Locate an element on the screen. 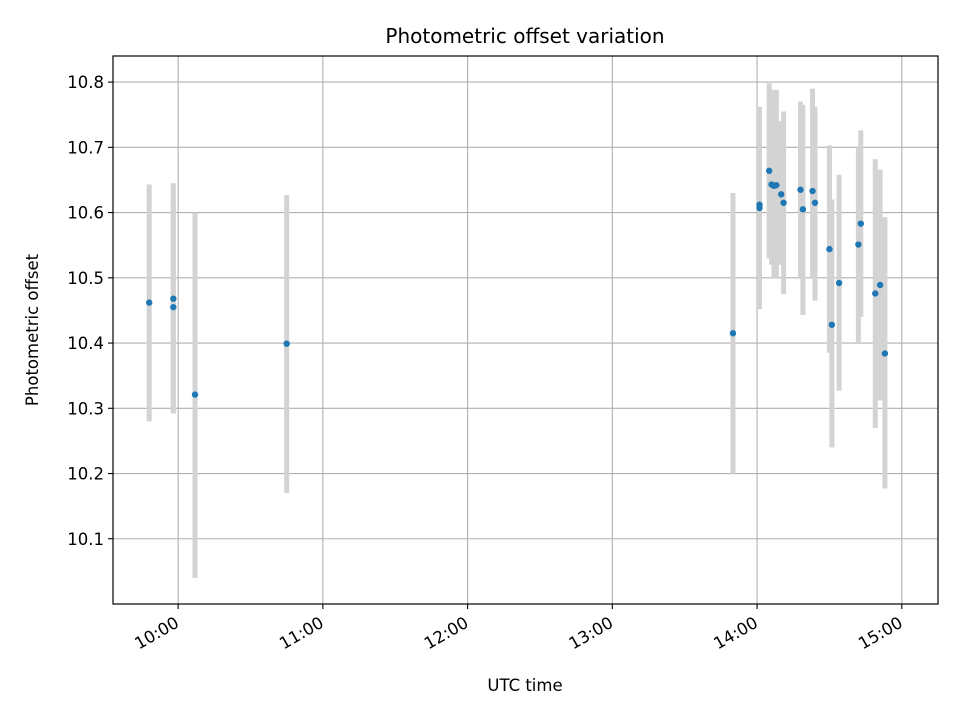 This screenshot has height=720, width=960. x-tick-label: 13:00 is located at coordinates (591, 633).